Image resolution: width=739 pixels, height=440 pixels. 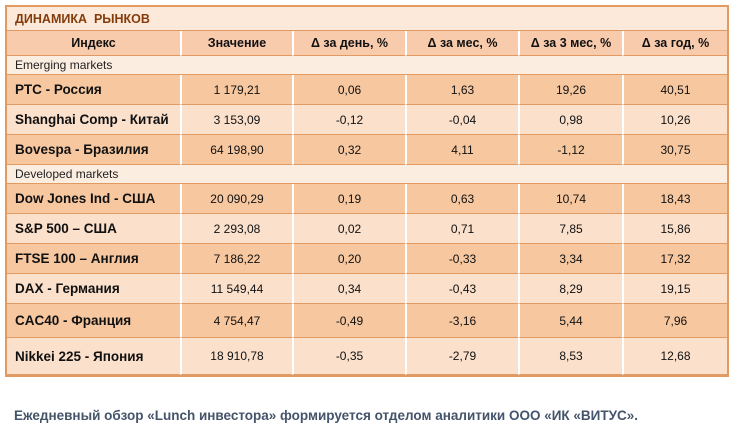 What do you see at coordinates (348, 90) in the screenshot?
I see `day-change-cell: 0,06` at bounding box center [348, 90].